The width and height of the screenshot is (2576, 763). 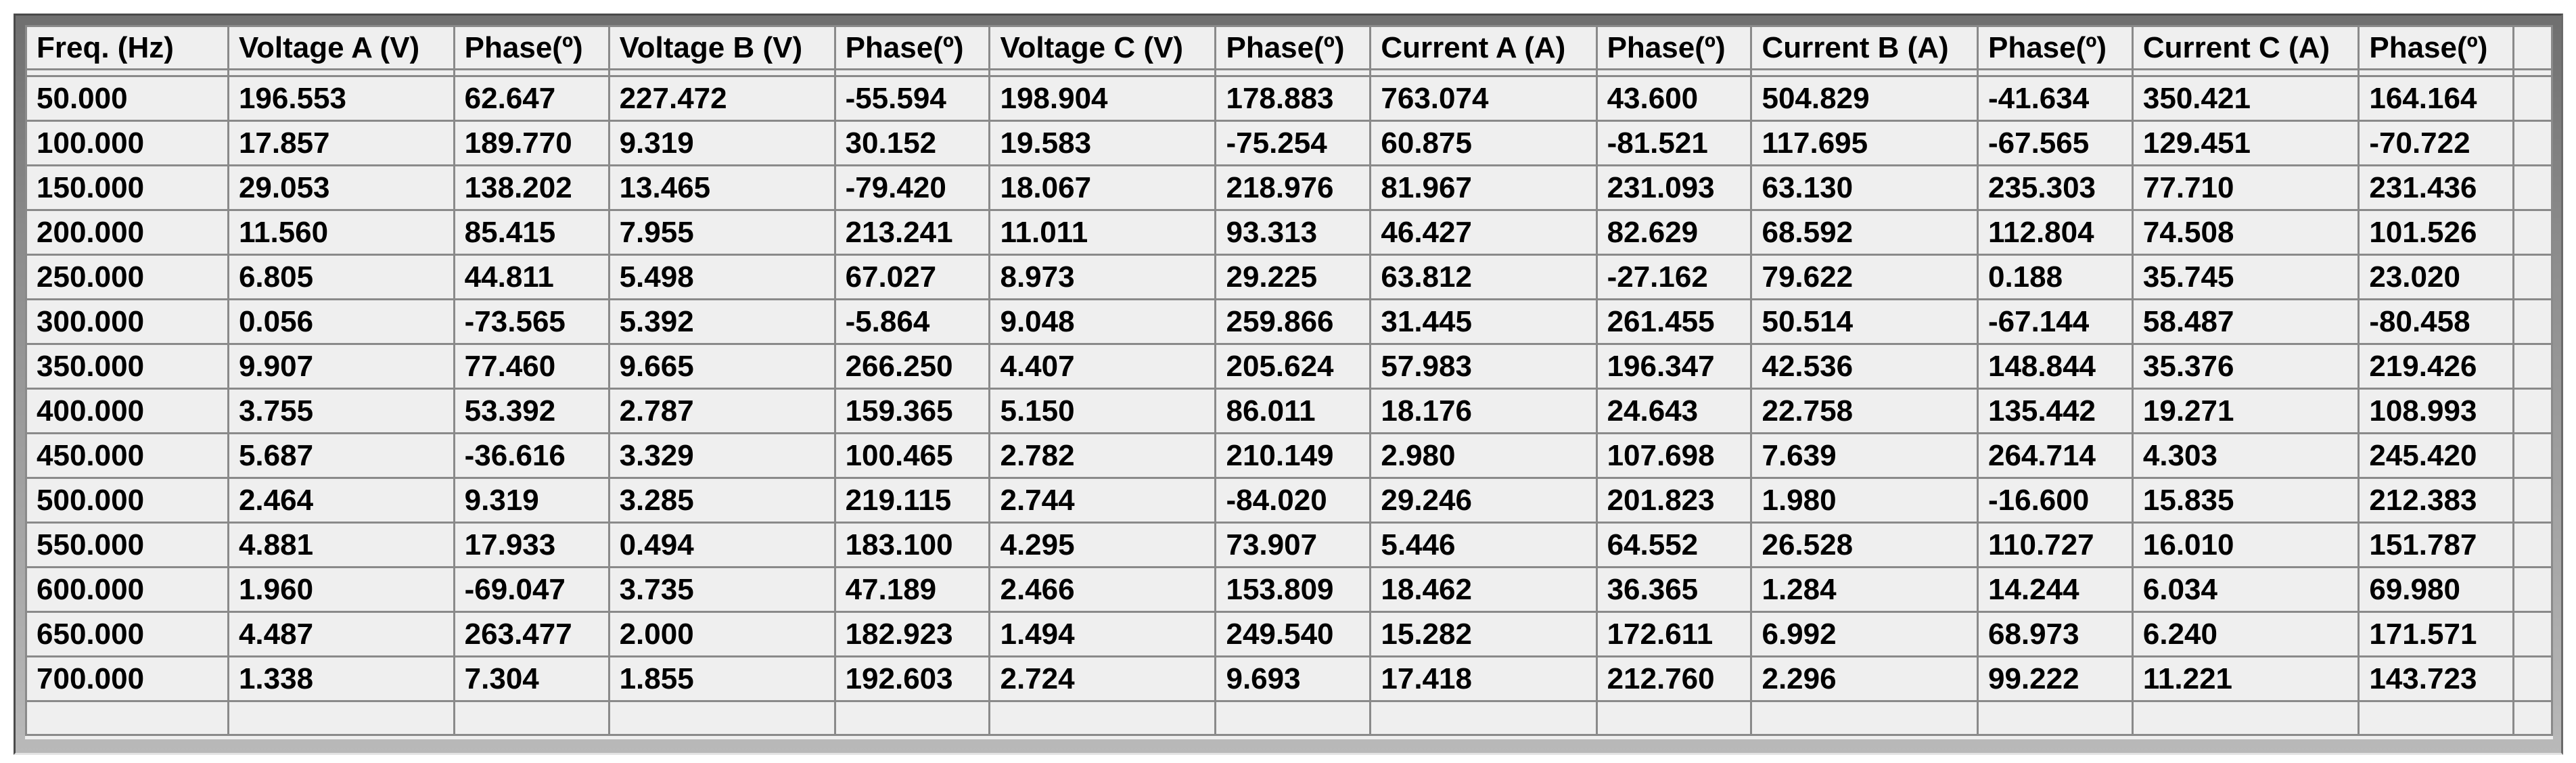 What do you see at coordinates (912, 233) in the screenshot?
I see `cell: 213.241` at bounding box center [912, 233].